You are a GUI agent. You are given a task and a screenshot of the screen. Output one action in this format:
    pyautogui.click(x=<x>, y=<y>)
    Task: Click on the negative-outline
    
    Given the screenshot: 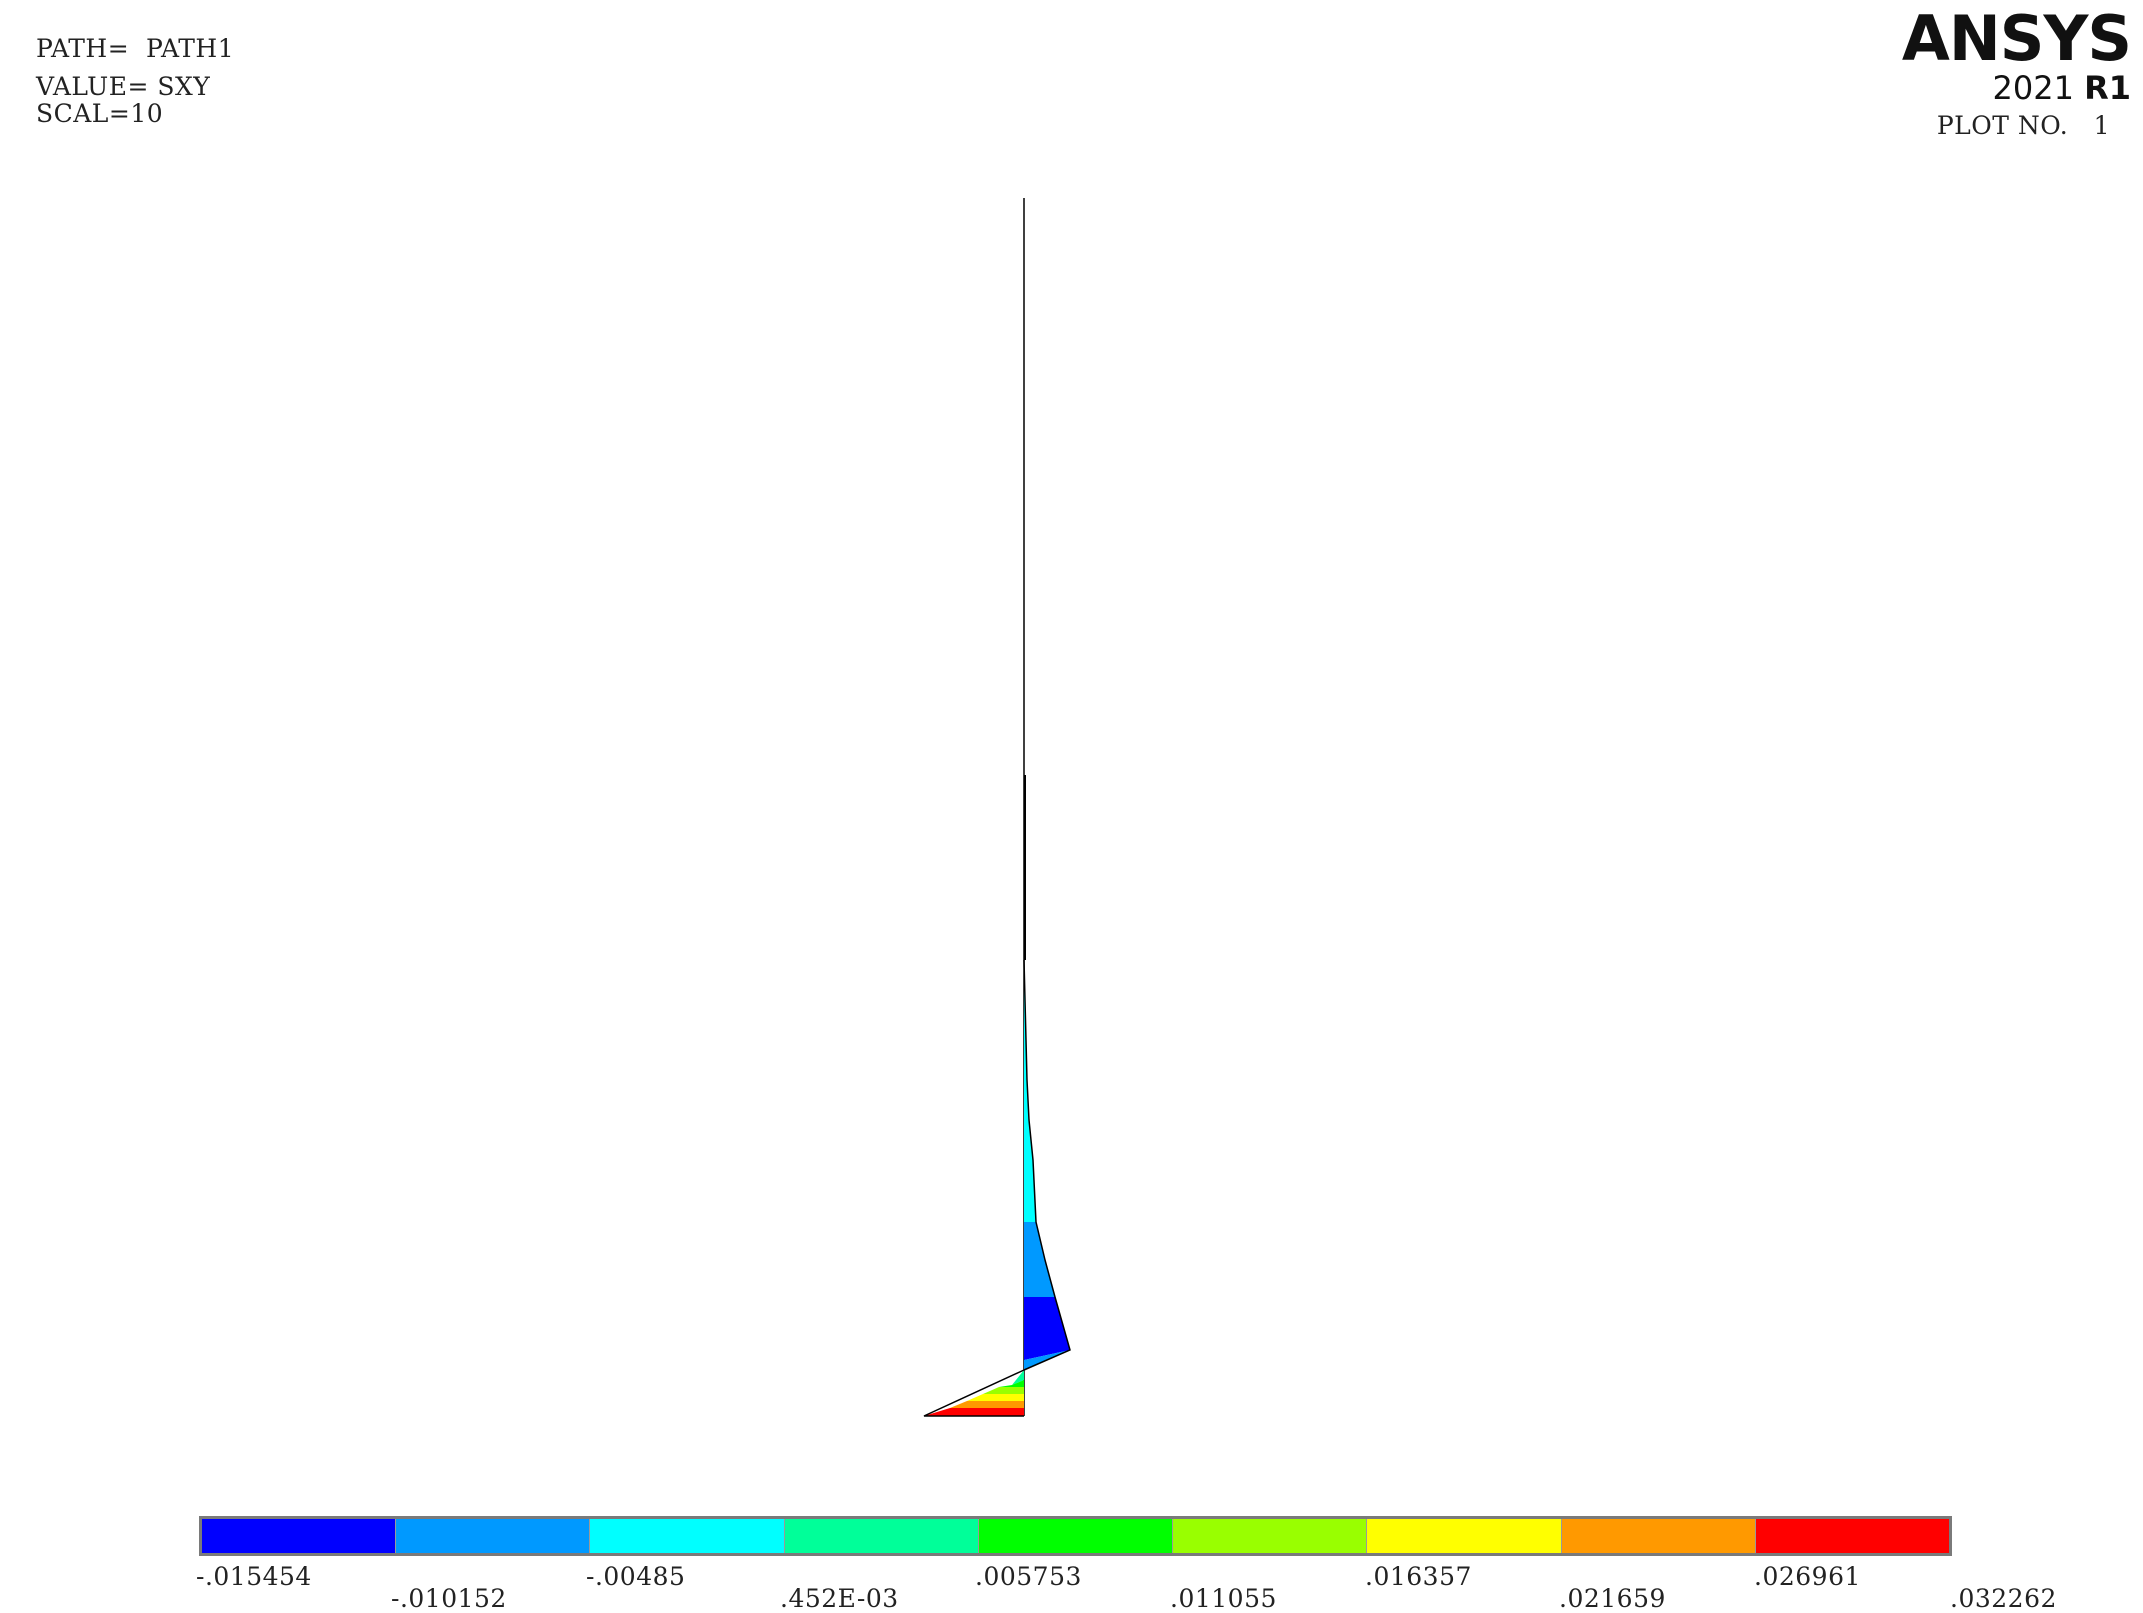 What is the action you would take?
    pyautogui.click(x=1047, y=1165)
    